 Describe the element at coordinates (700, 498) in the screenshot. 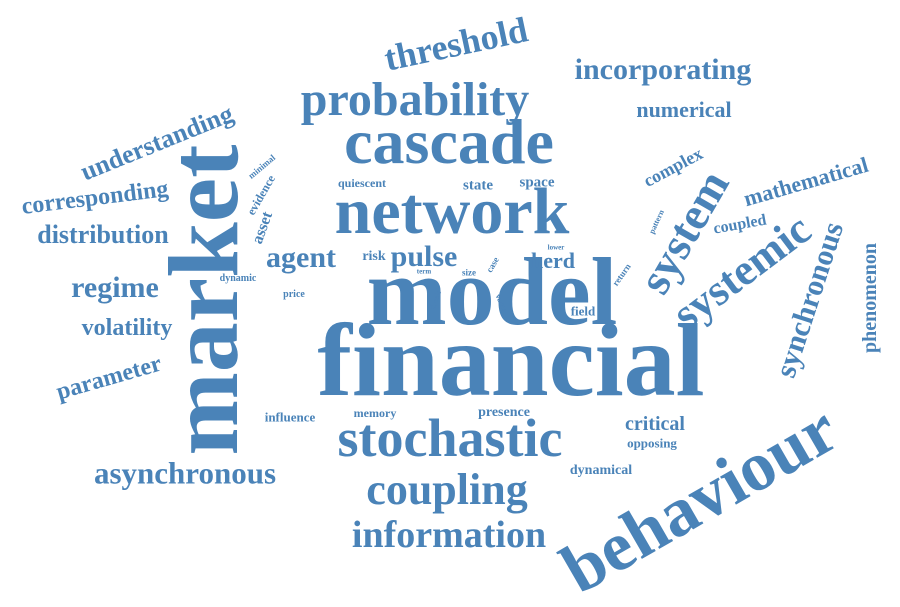

I see `cloud-word-behaviour: behaviour` at that location.